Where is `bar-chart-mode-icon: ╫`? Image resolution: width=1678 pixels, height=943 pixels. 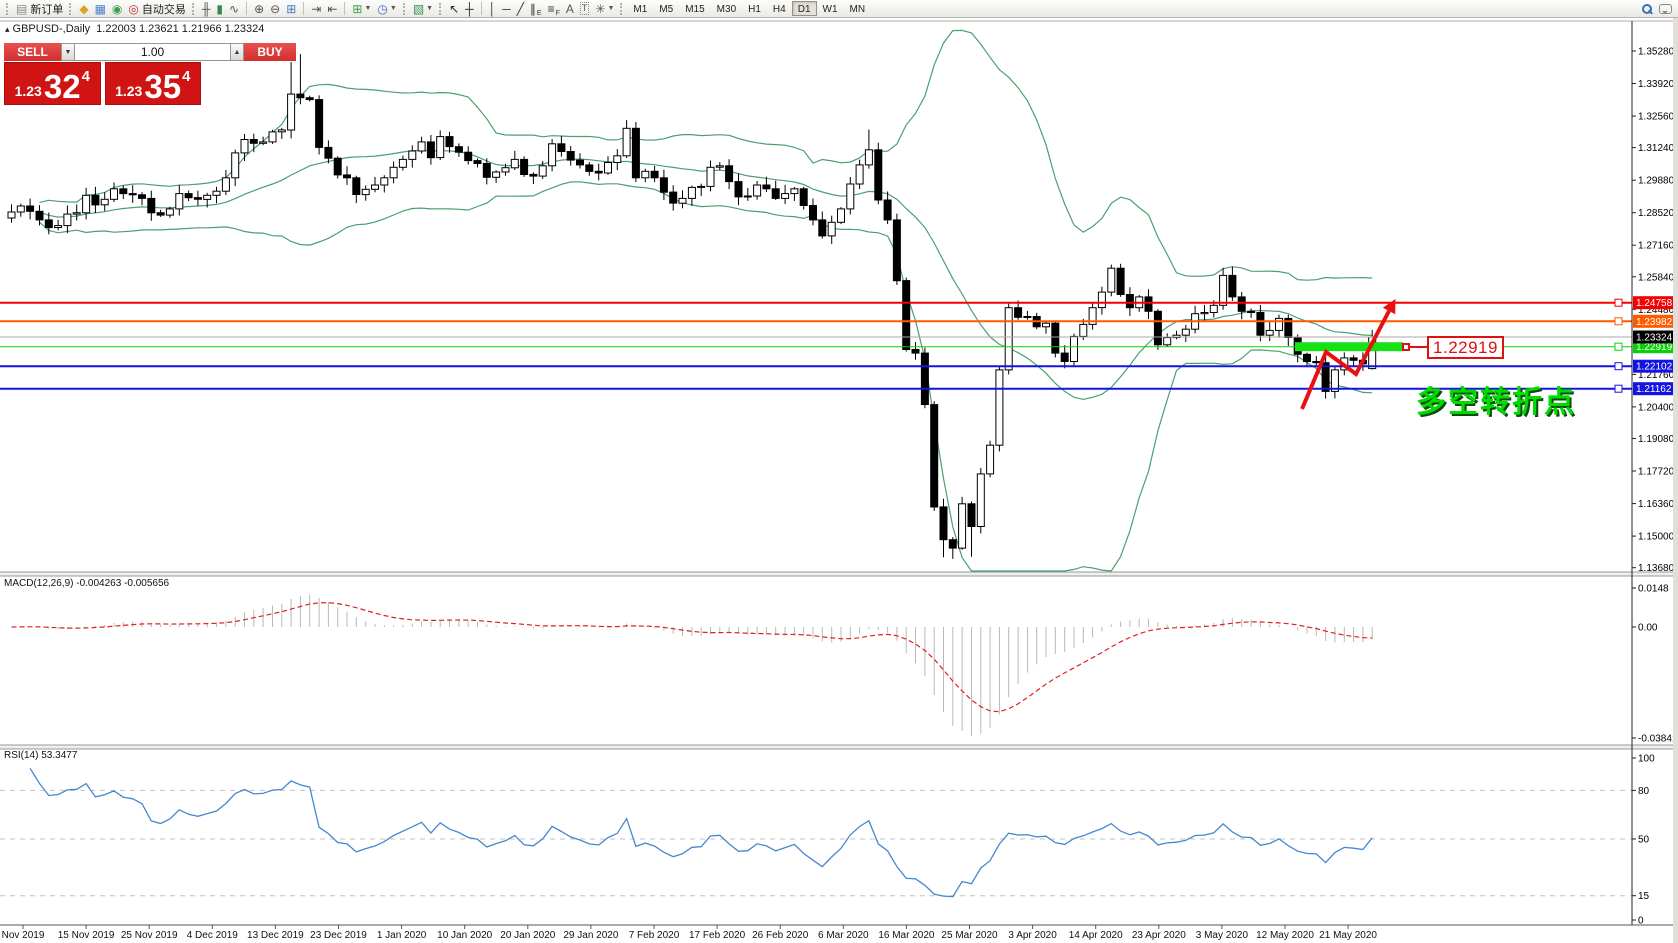 bar-chart-mode-icon: ╫ is located at coordinates (206, 8).